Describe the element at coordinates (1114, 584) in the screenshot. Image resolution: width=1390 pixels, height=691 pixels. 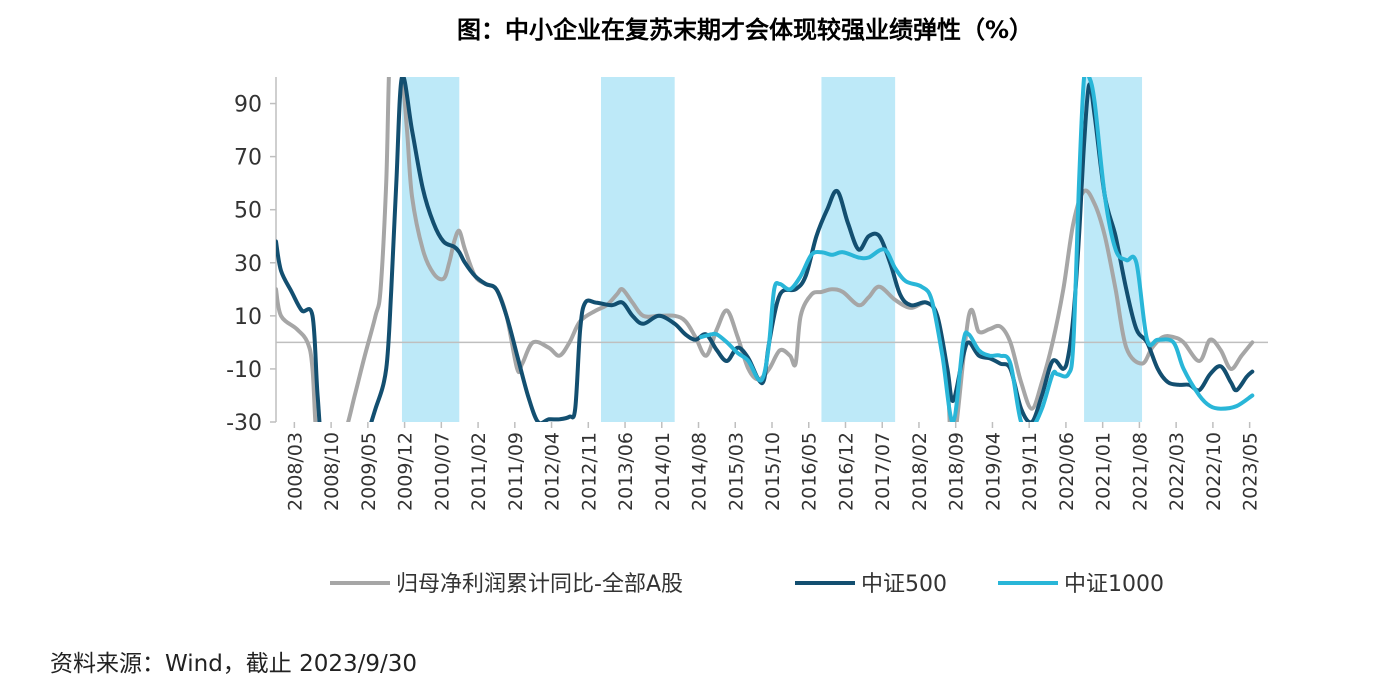
I see `legend-label: 中证1000` at that location.